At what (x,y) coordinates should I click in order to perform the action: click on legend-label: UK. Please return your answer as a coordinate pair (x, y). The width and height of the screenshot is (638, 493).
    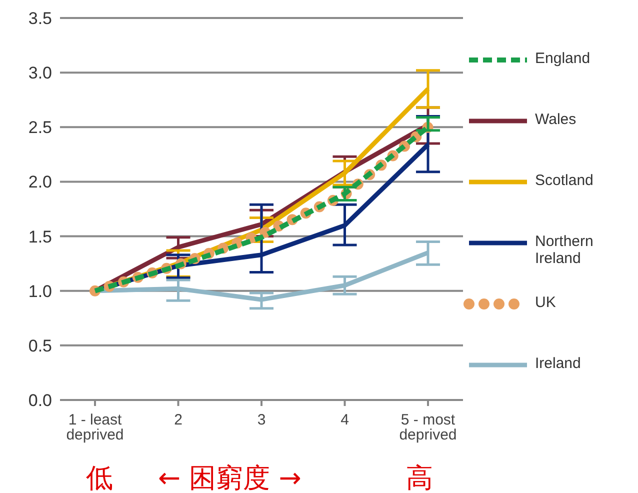
    Looking at the image, I should click on (546, 302).